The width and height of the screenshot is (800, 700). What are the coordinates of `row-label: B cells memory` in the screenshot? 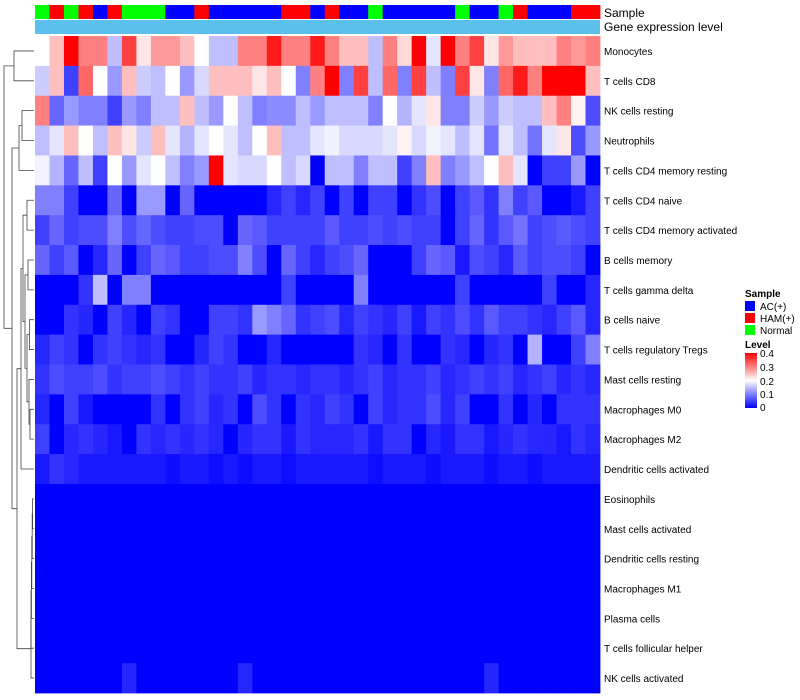 It's located at (638, 261).